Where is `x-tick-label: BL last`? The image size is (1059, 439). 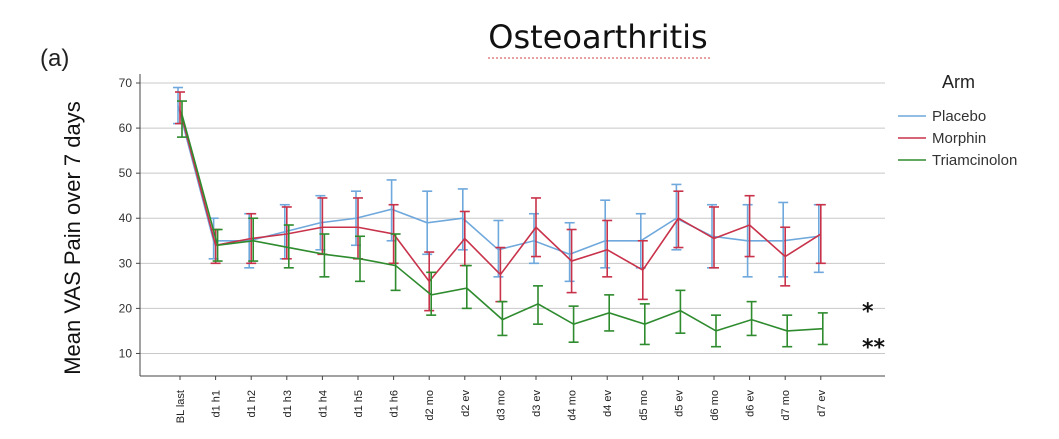 x-tick-label: BL last is located at coordinates (181, 406).